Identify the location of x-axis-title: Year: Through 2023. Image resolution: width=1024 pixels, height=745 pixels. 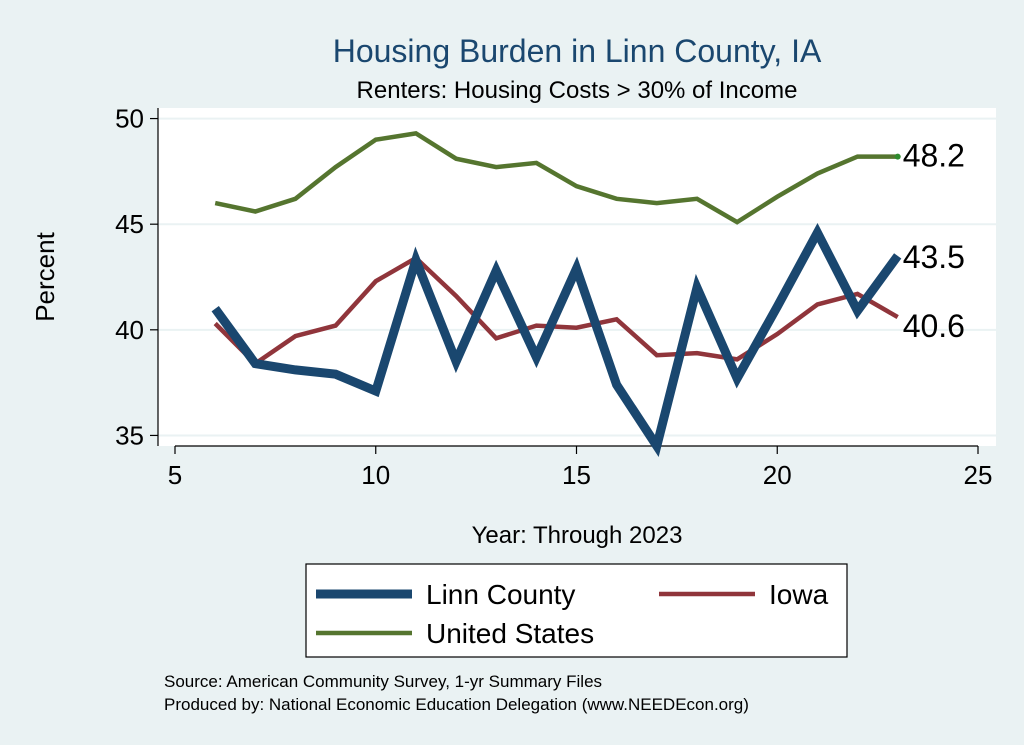
(577, 535).